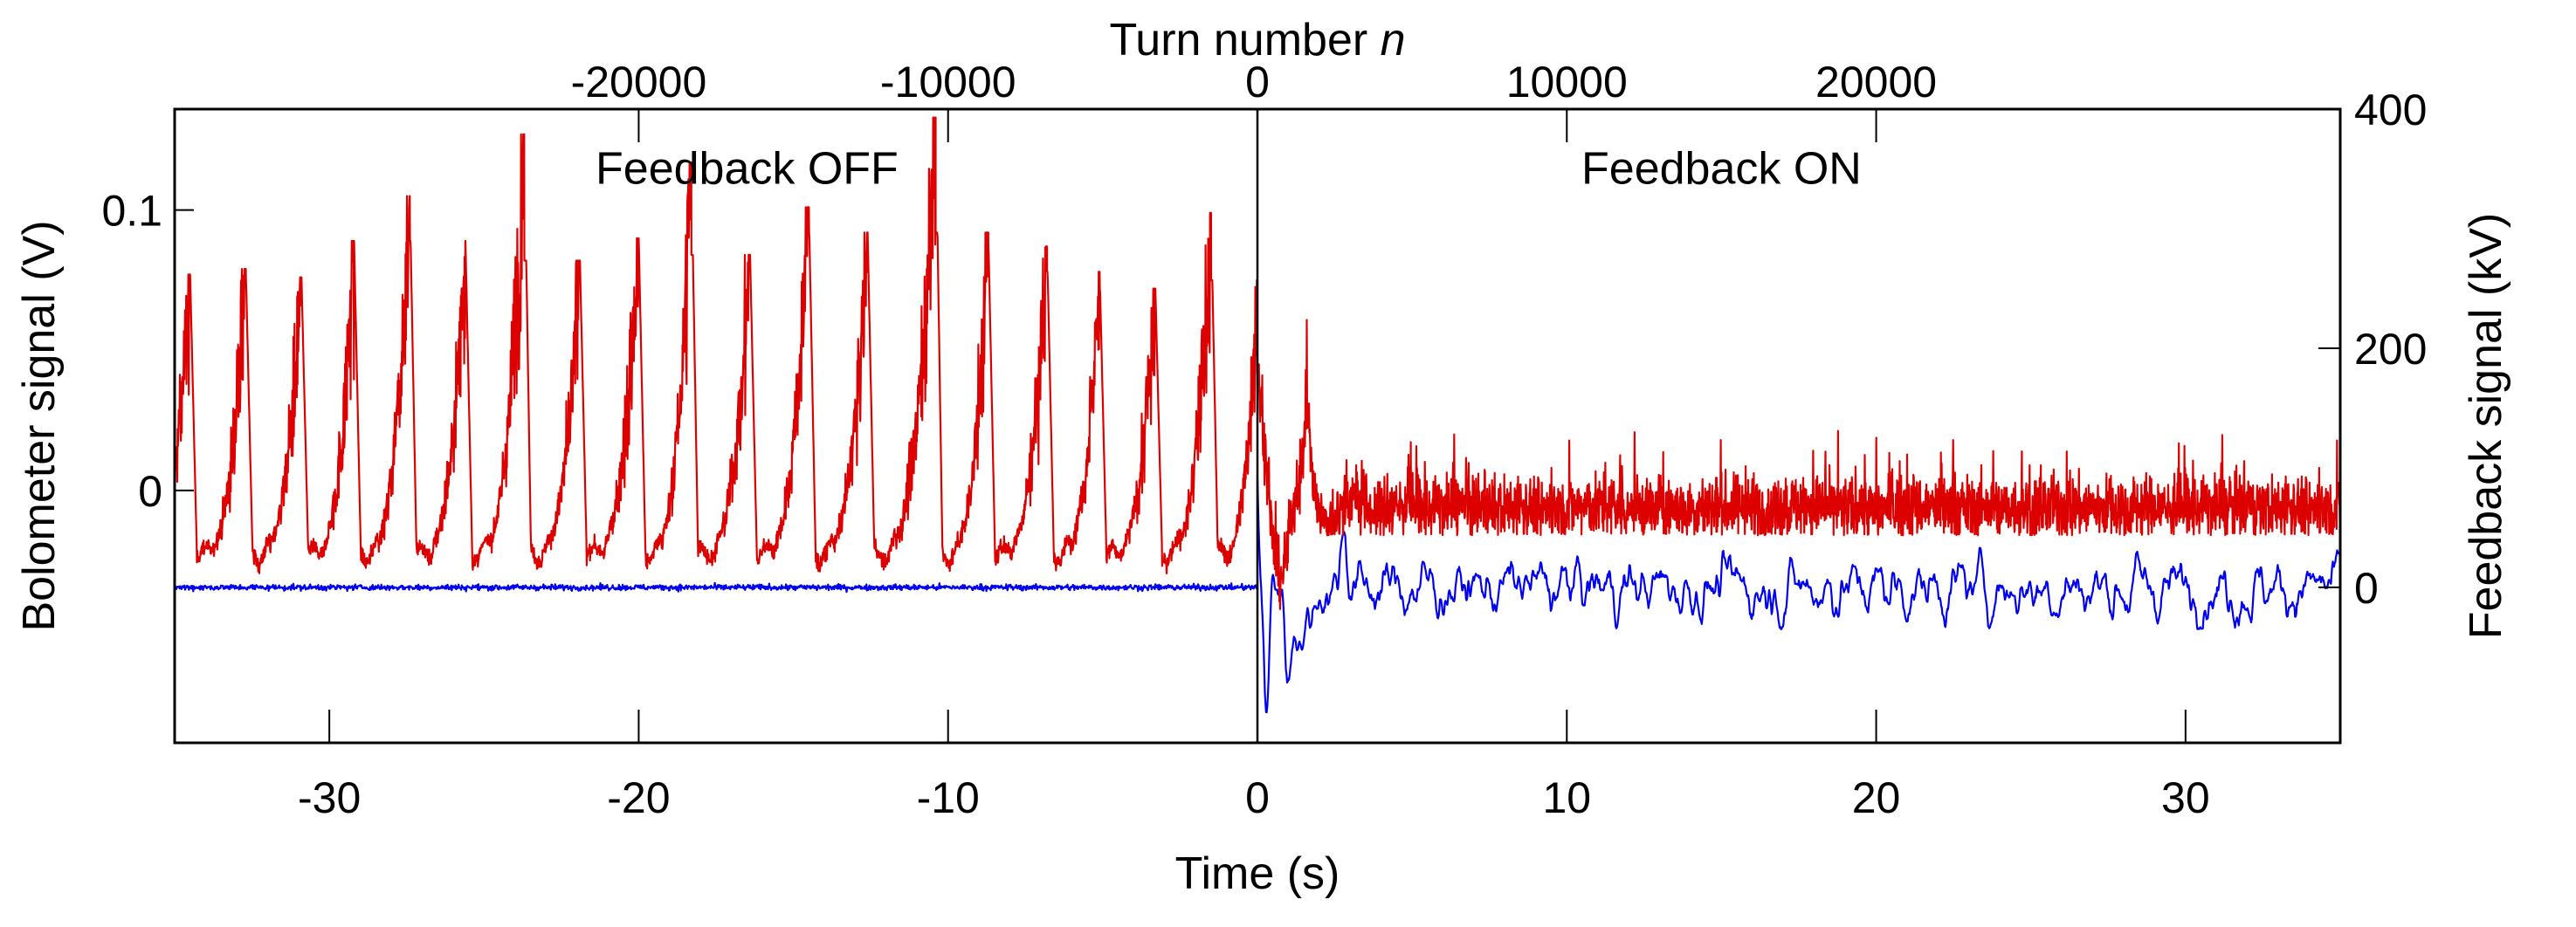 This screenshot has height=927, width=2576. Describe the element at coordinates (747, 168) in the screenshot. I see `annotation-feedback-off: Feedback OFF` at that location.